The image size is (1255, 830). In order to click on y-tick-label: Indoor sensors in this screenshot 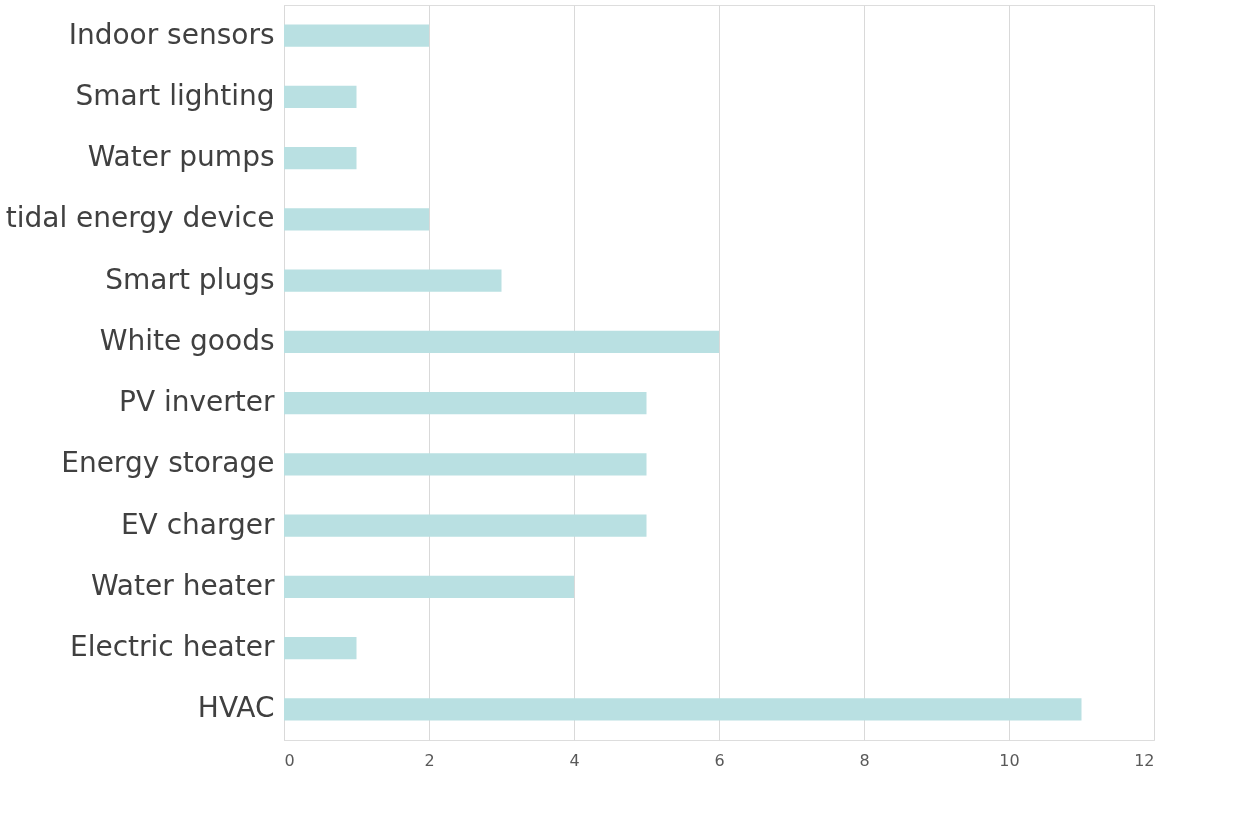, I will do `click(171, 34)`.